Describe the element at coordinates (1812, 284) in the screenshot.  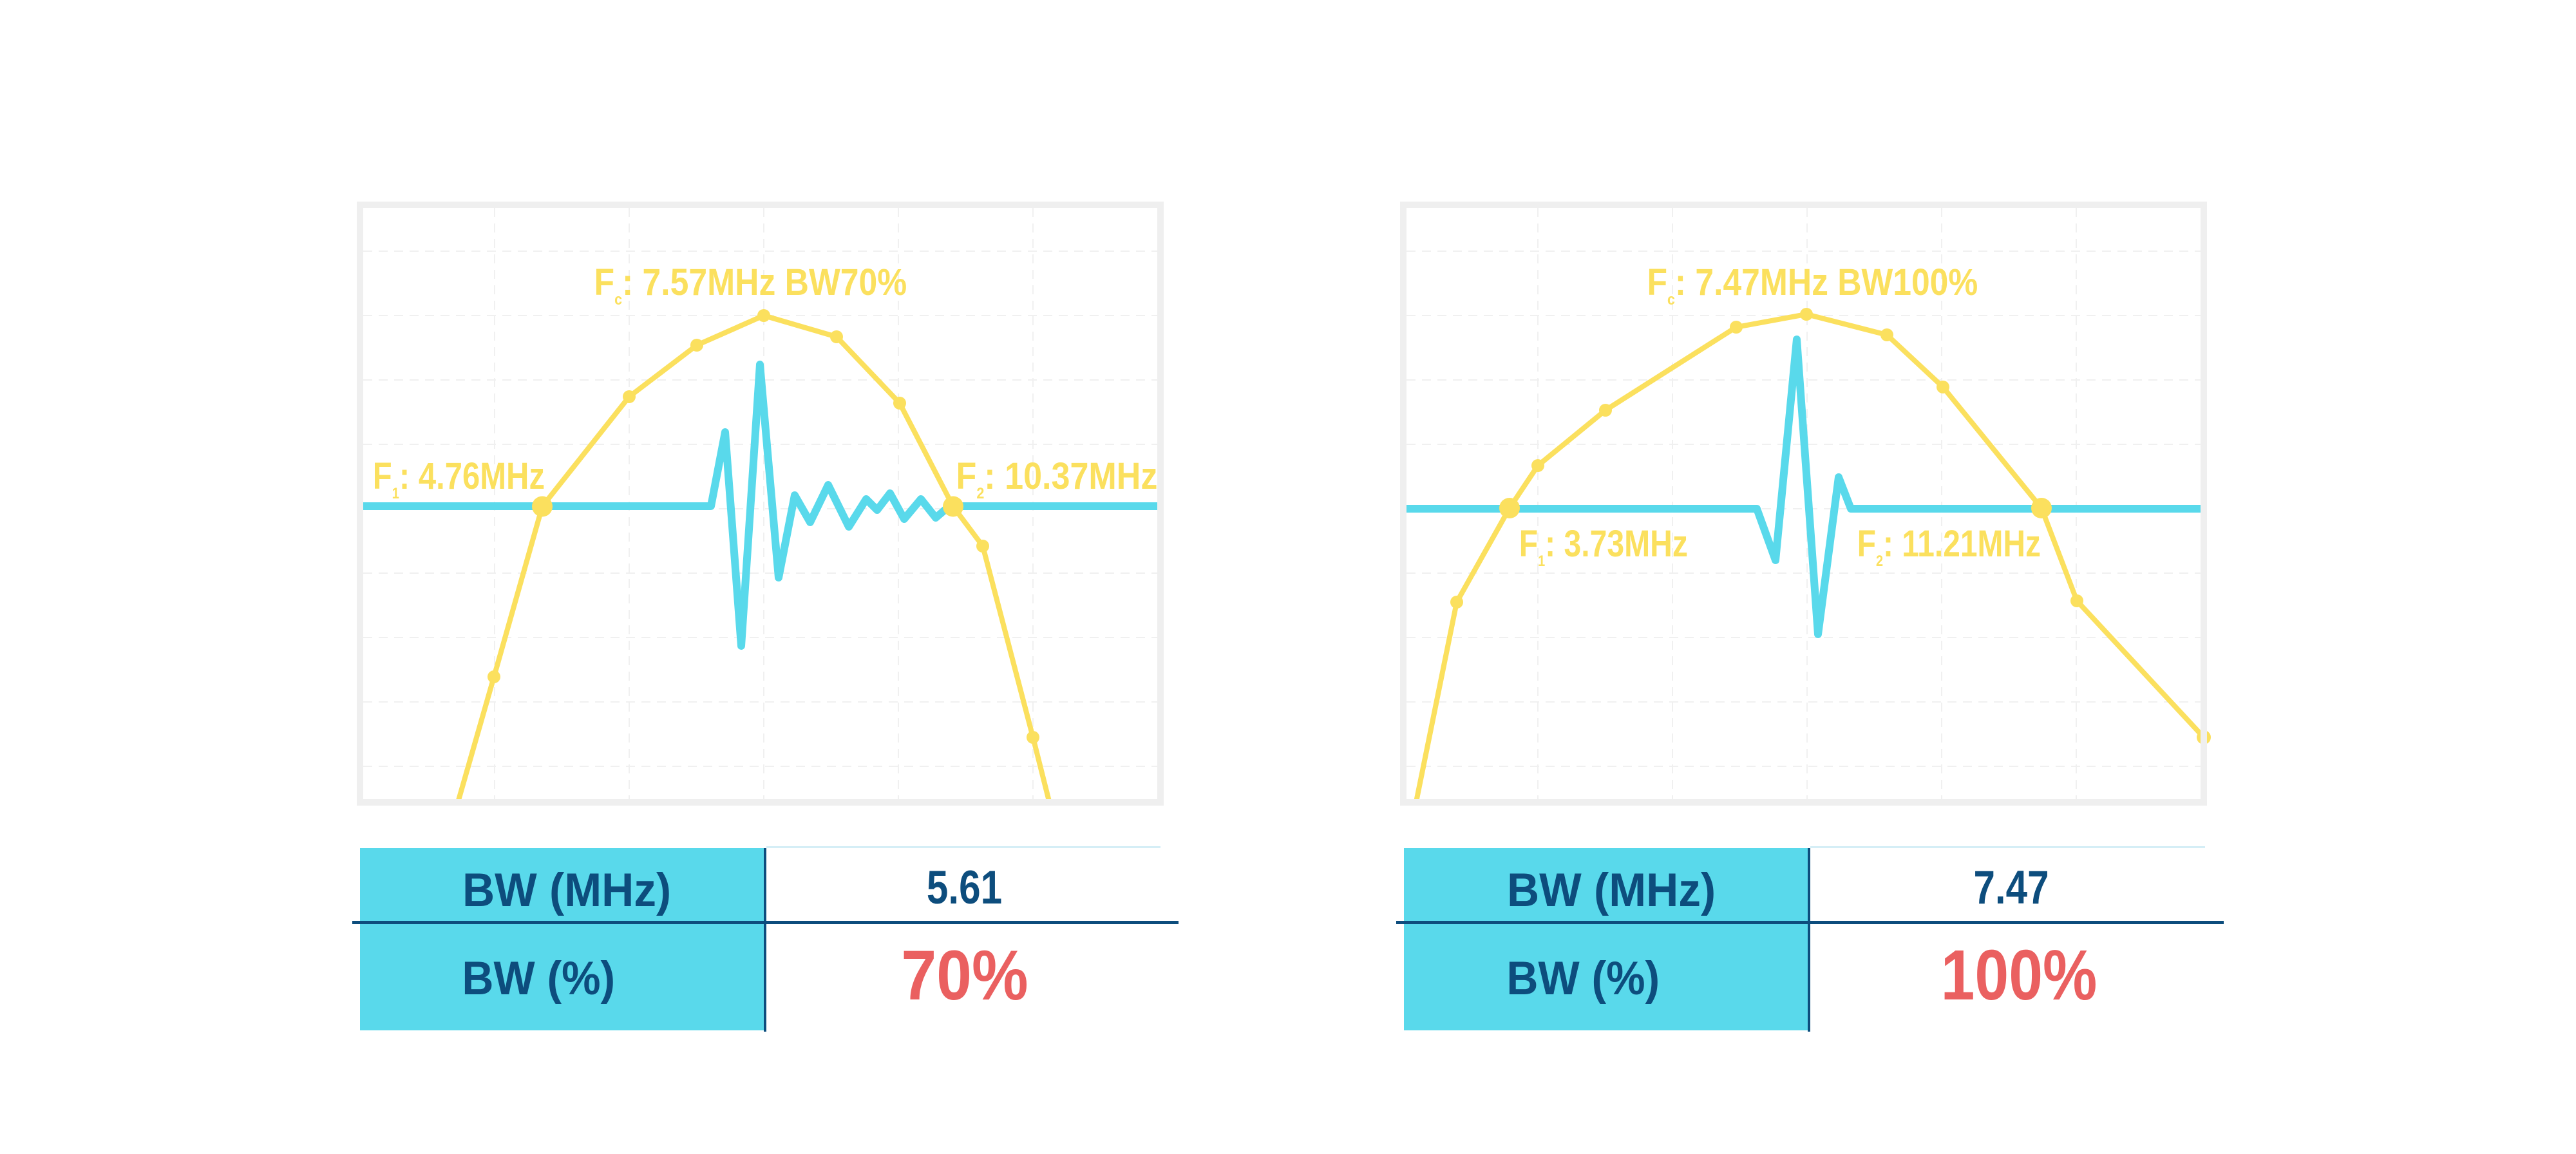
I see `svg-text: Fc: 7.47MHz BW100%` at that location.